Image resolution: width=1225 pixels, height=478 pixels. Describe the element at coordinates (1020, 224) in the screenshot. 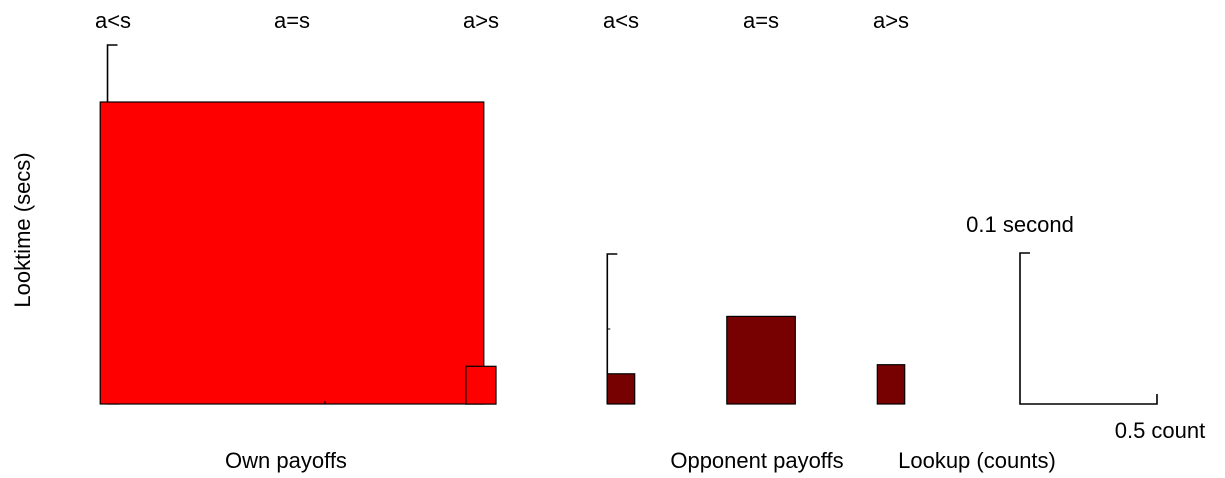

I see `scale-legend-y-label: 0.1 second` at that location.